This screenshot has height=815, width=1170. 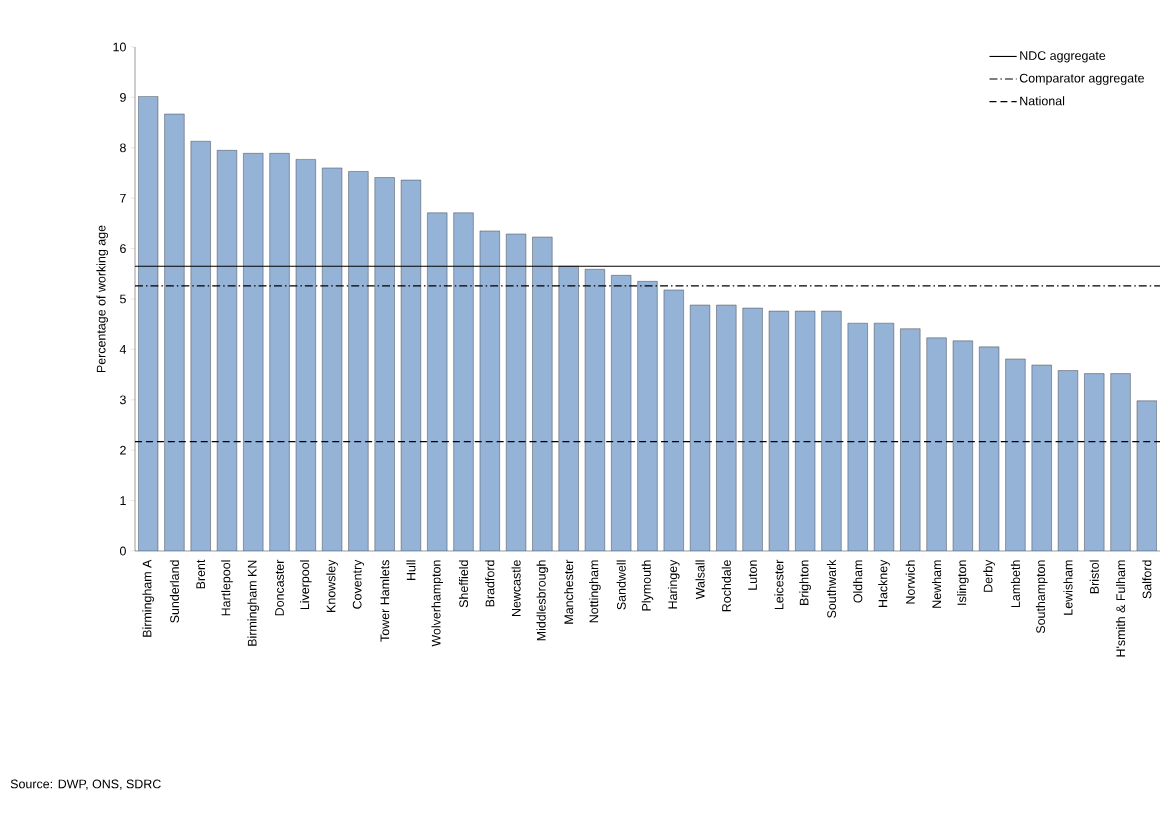 I want to click on x-tick-label: Rochdale, so click(x=726, y=586).